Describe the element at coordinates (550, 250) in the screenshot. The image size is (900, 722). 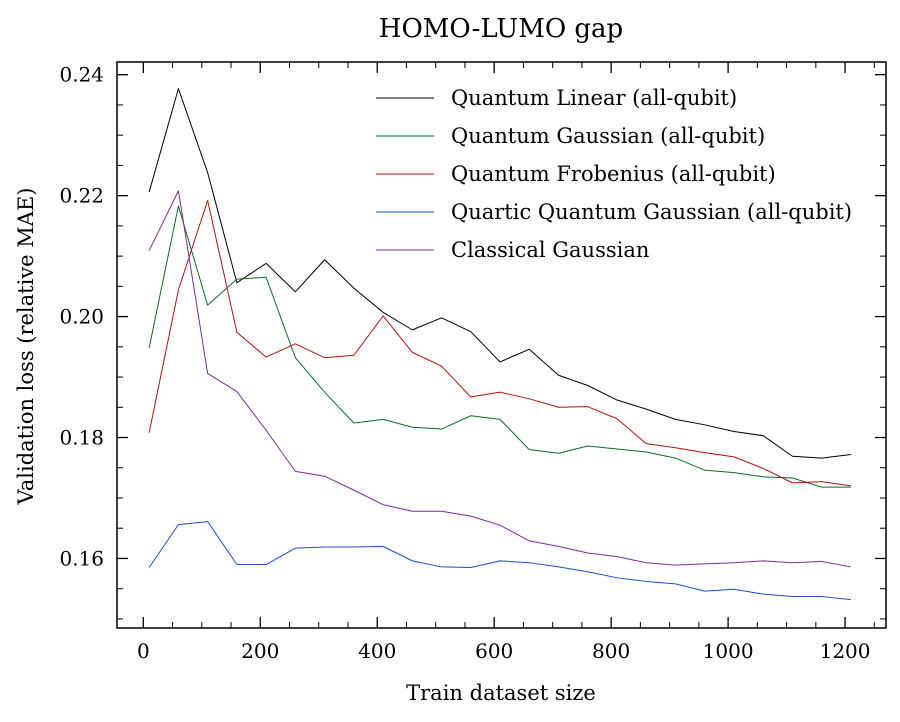
I see `legend-label-classical-gaussian: Classical Gaussian` at that location.